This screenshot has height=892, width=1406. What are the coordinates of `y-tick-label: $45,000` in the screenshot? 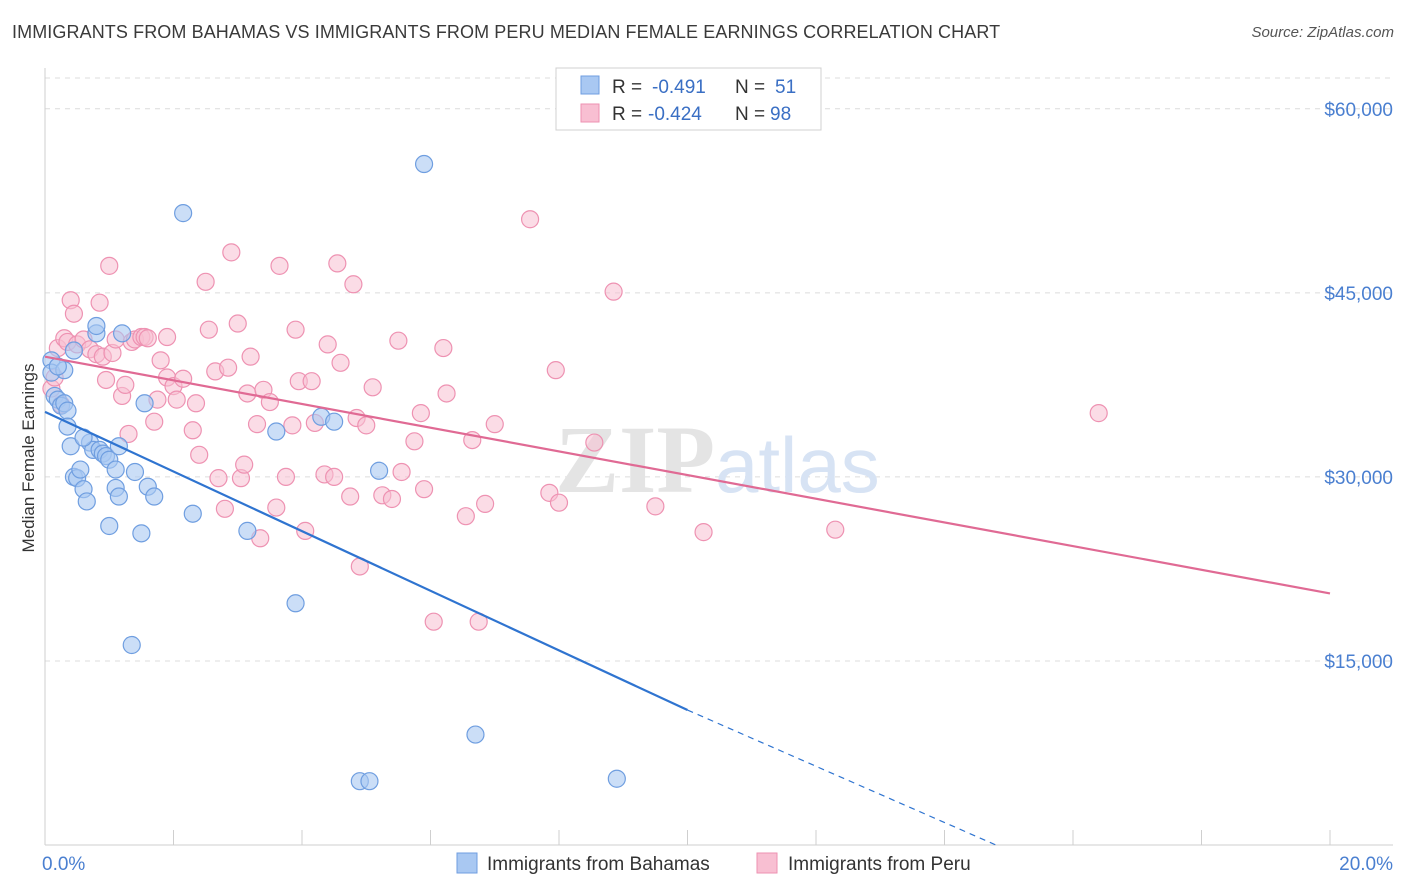 It's located at (1358, 294).